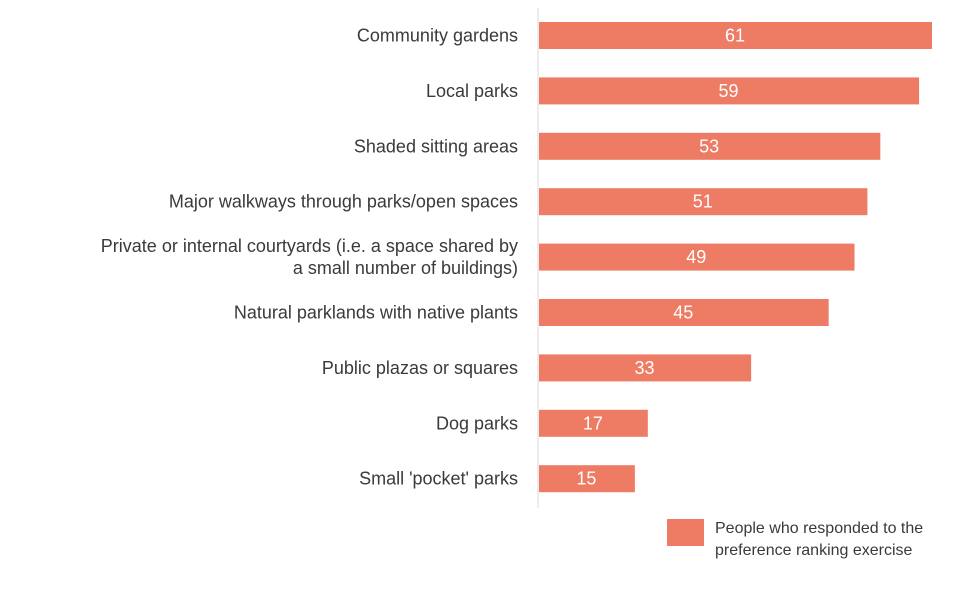  What do you see at coordinates (437, 36) in the screenshot?
I see `category-label: Community gardens` at bounding box center [437, 36].